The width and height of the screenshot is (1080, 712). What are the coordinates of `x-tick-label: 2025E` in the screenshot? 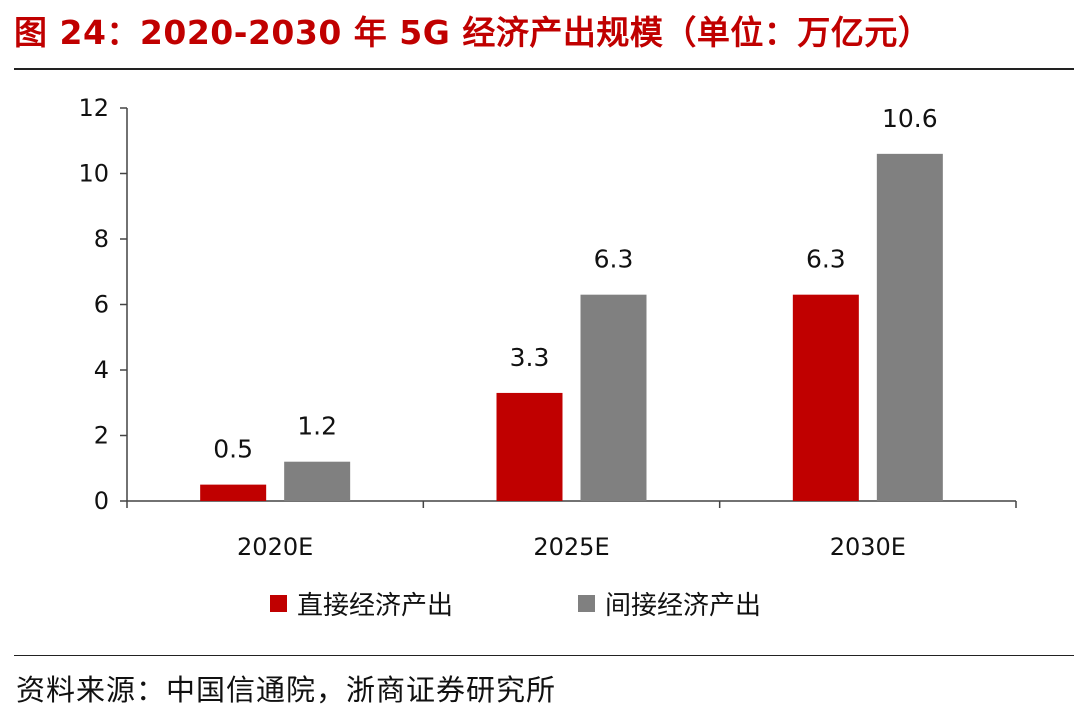 It's located at (571, 547).